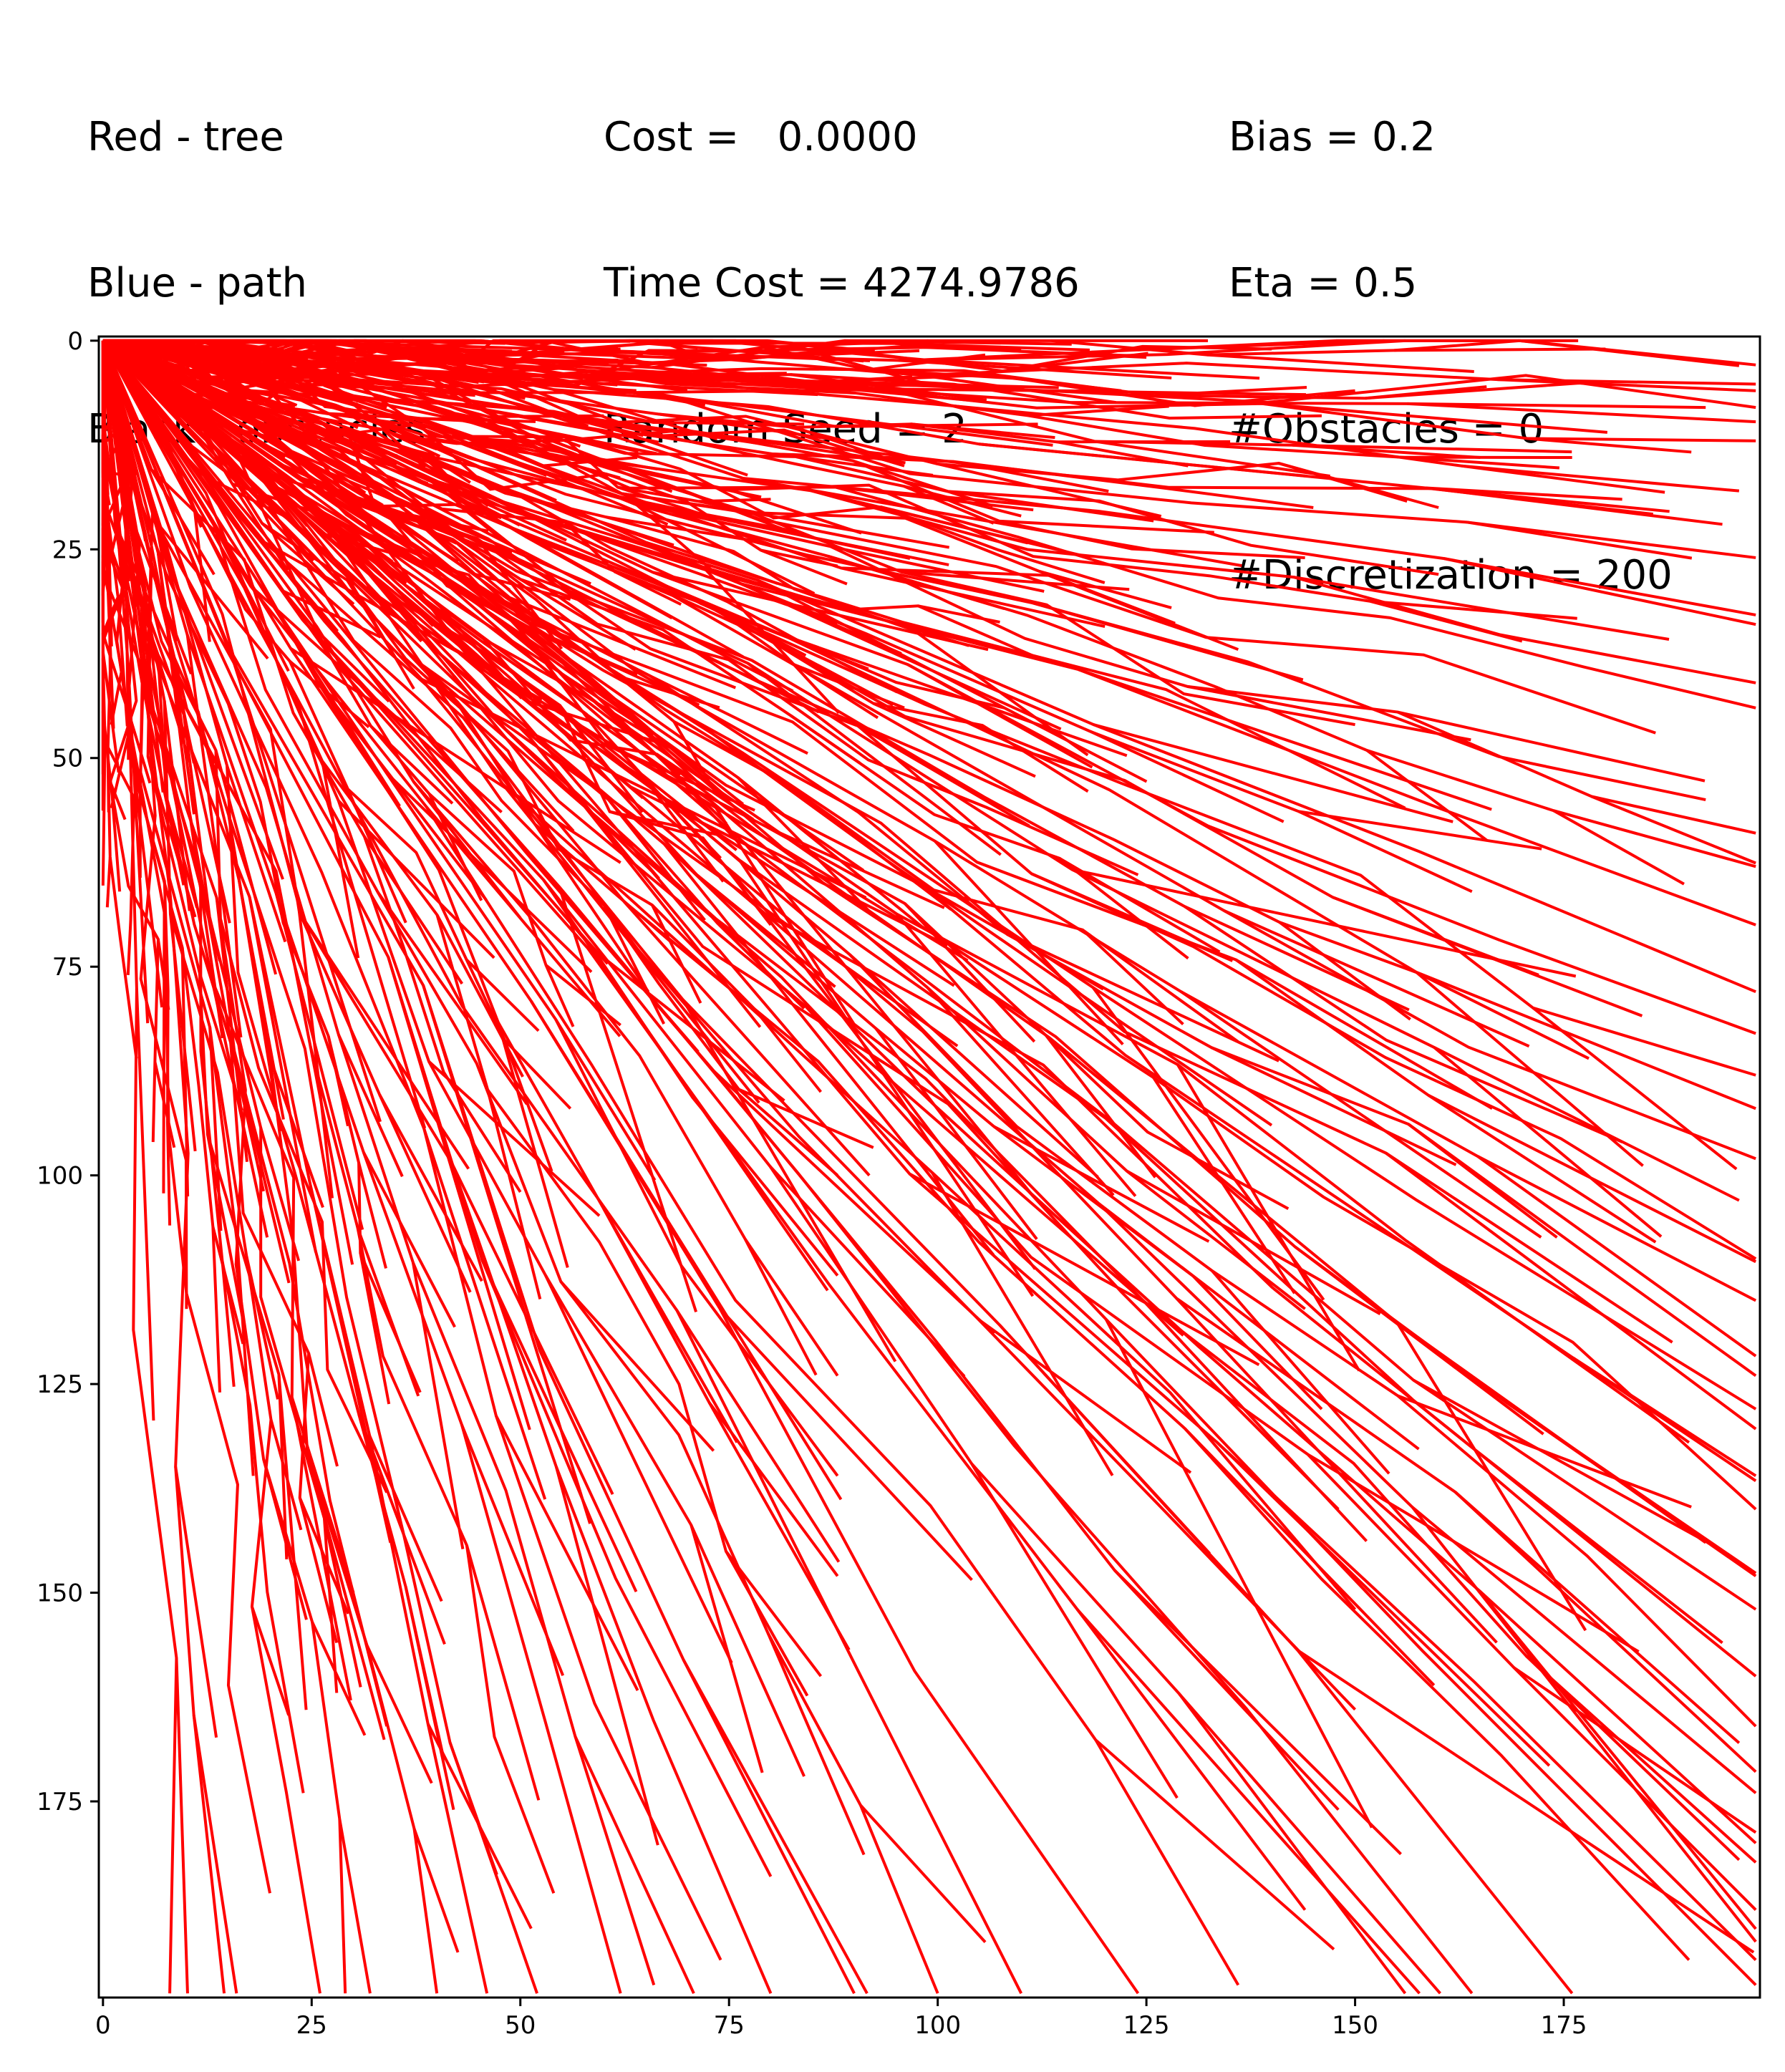 This screenshot has width=1785, height=2072. I want to click on y-tick-label: 75, so click(67, 967).